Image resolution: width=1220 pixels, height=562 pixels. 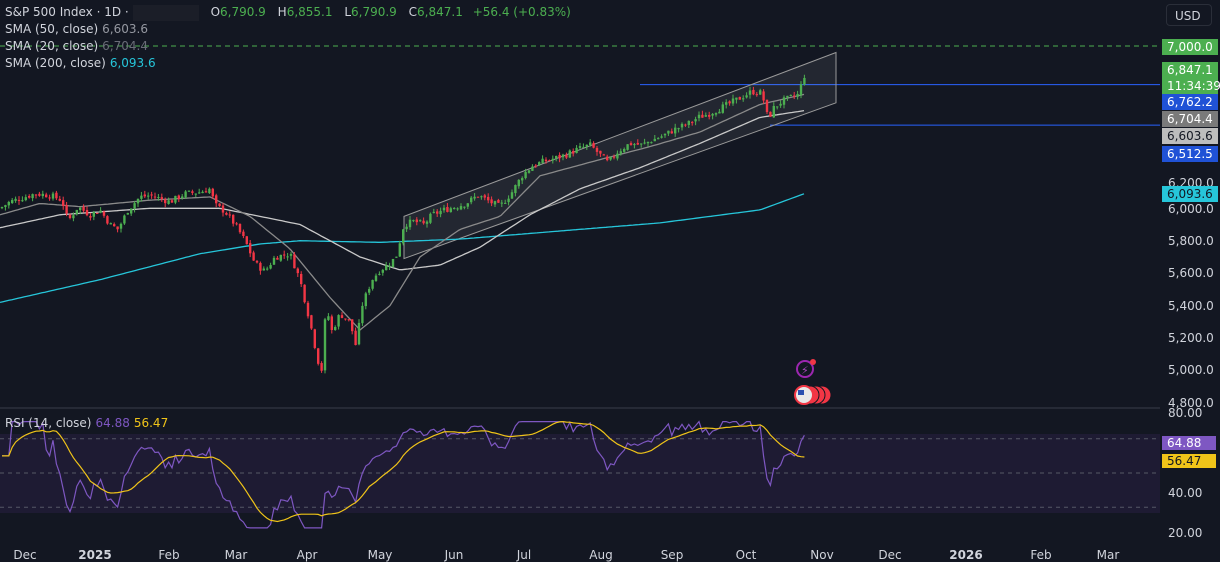 What do you see at coordinates (805, 369) in the screenshot?
I see `lightning-icon` at bounding box center [805, 369].